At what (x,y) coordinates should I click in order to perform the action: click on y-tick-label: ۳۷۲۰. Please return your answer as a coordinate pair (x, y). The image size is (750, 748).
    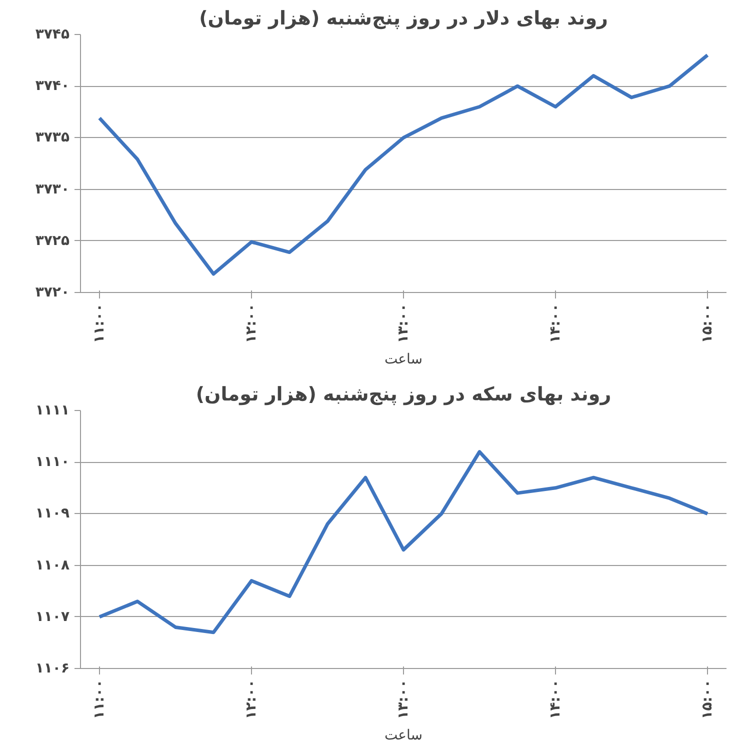
    Looking at the image, I should click on (52, 292).